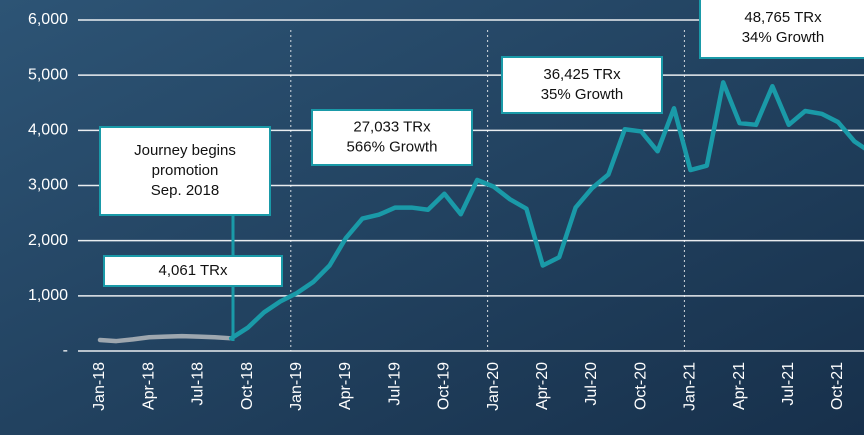 This screenshot has height=440, width=864. What do you see at coordinates (165, 338) in the screenshot?
I see `data-line` at bounding box center [165, 338].